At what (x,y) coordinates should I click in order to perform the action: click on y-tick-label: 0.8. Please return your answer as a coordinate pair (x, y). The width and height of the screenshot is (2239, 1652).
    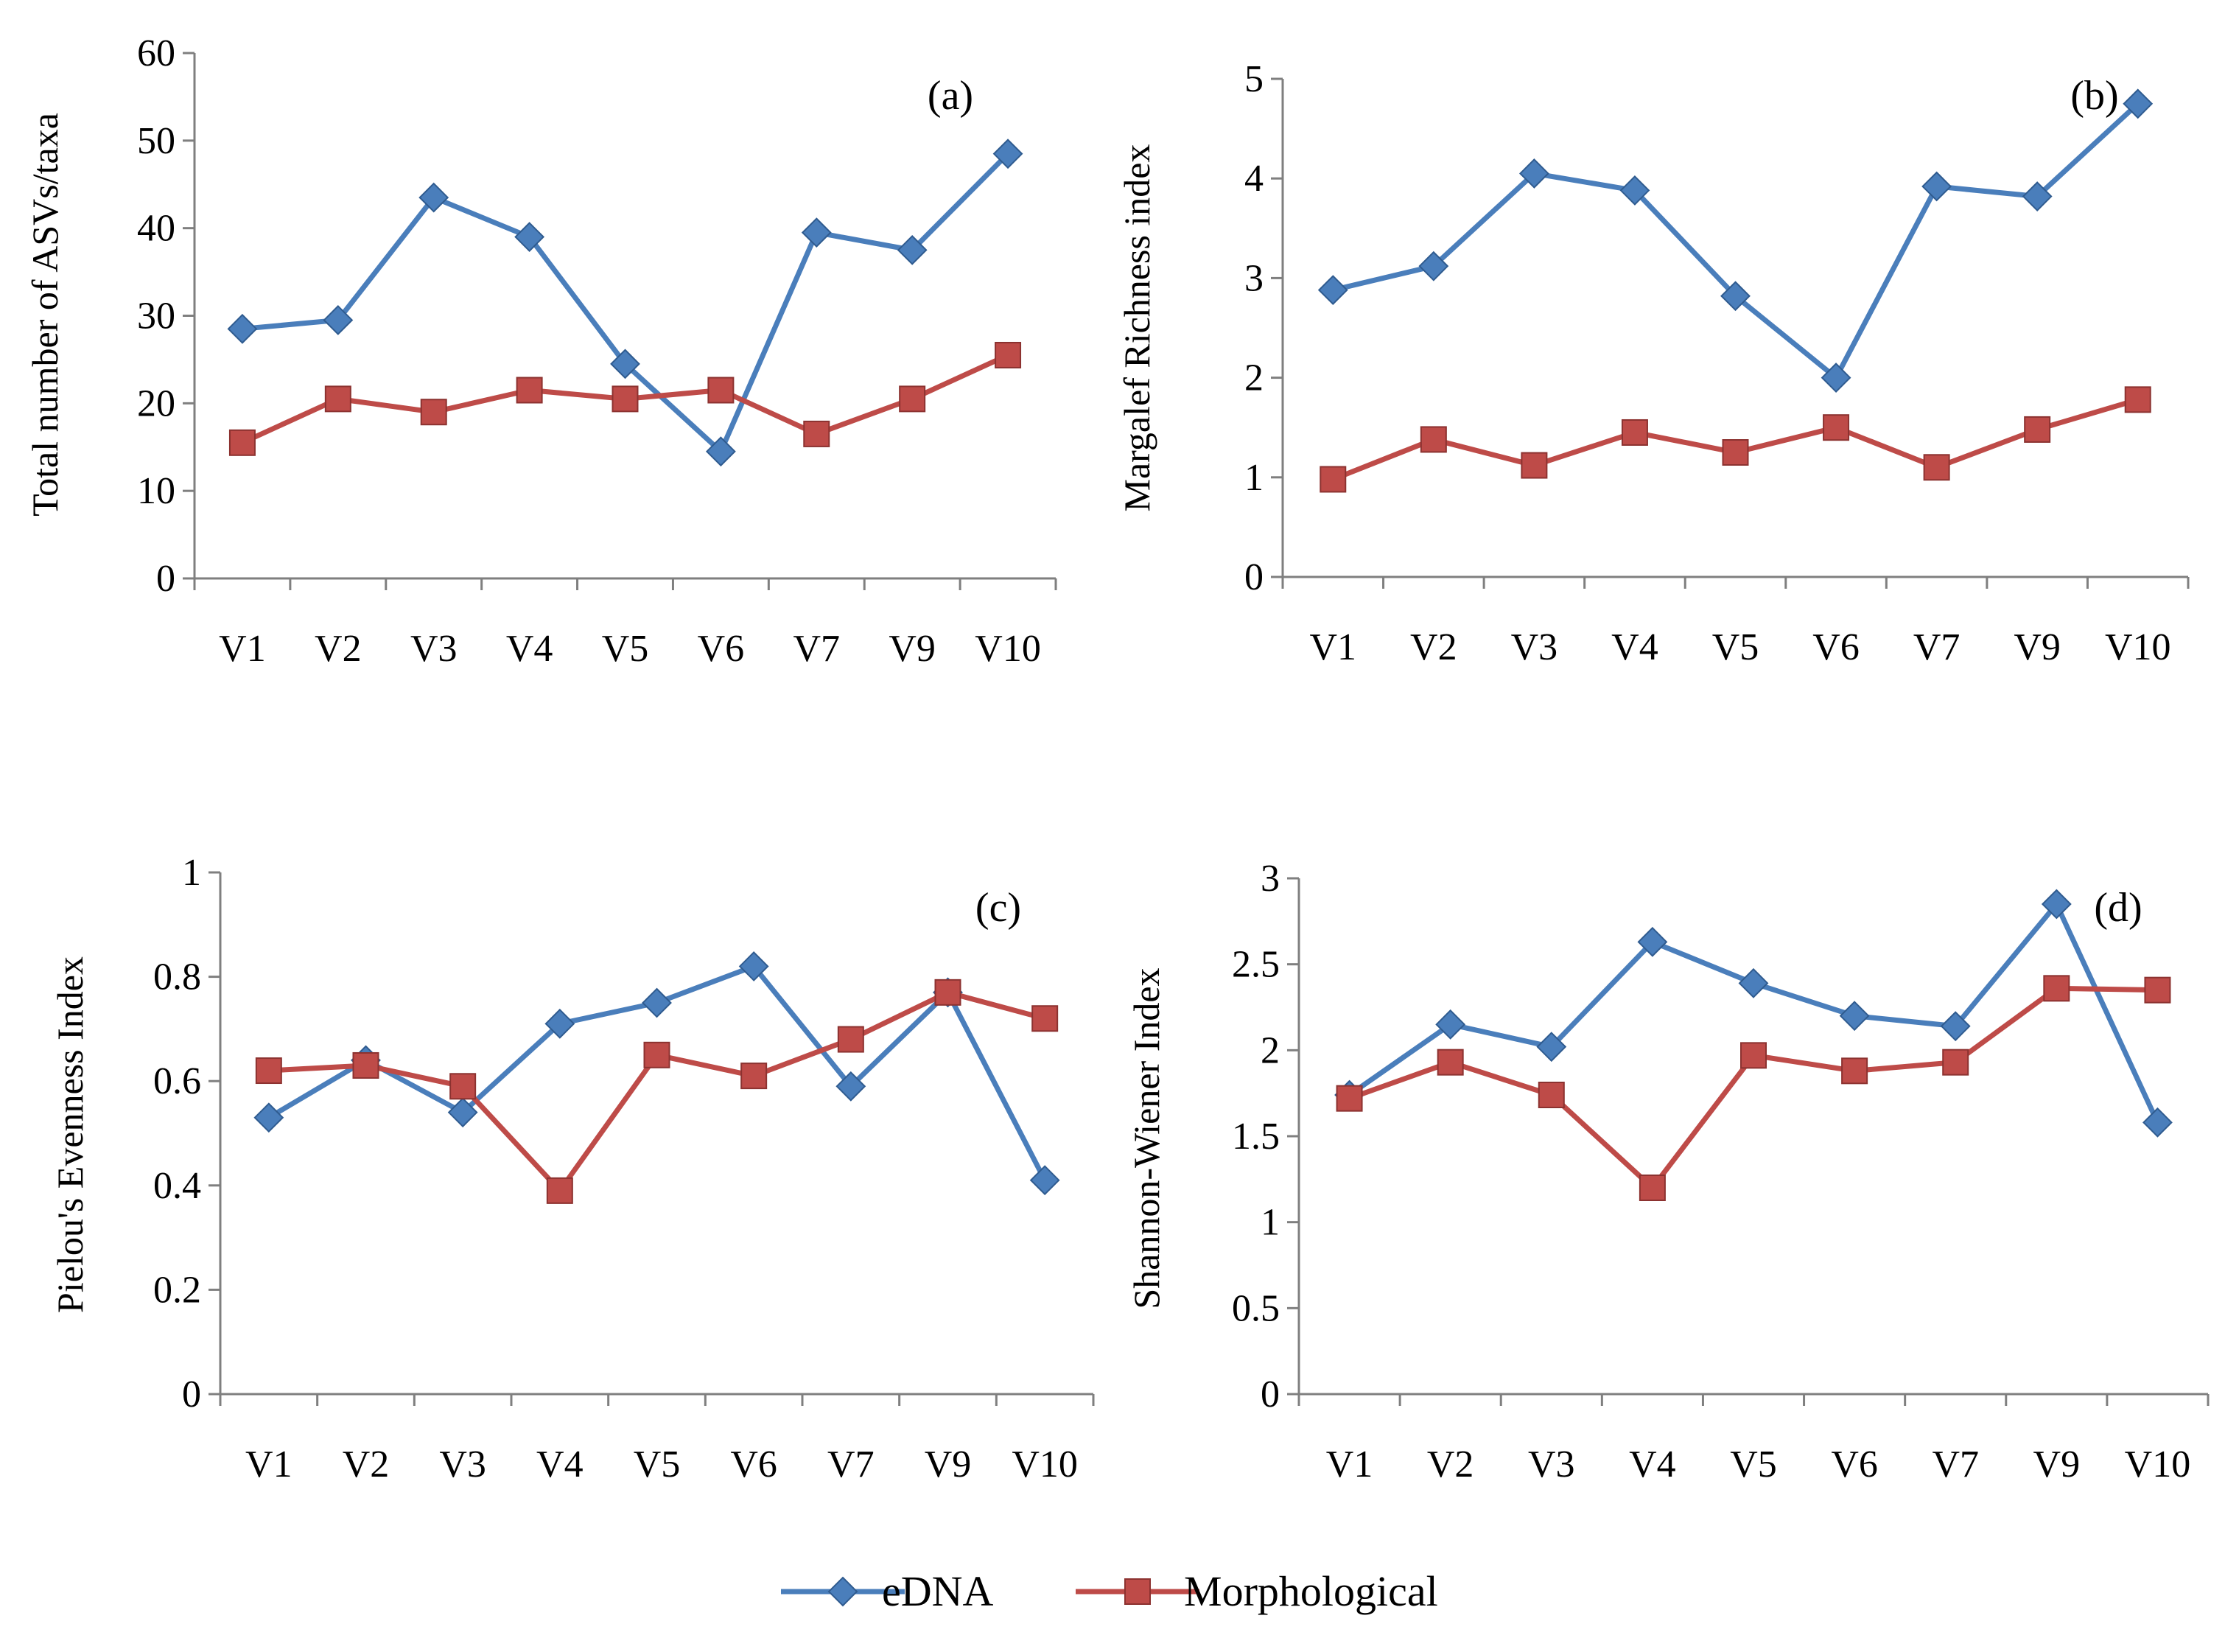
    Looking at the image, I should click on (177, 977).